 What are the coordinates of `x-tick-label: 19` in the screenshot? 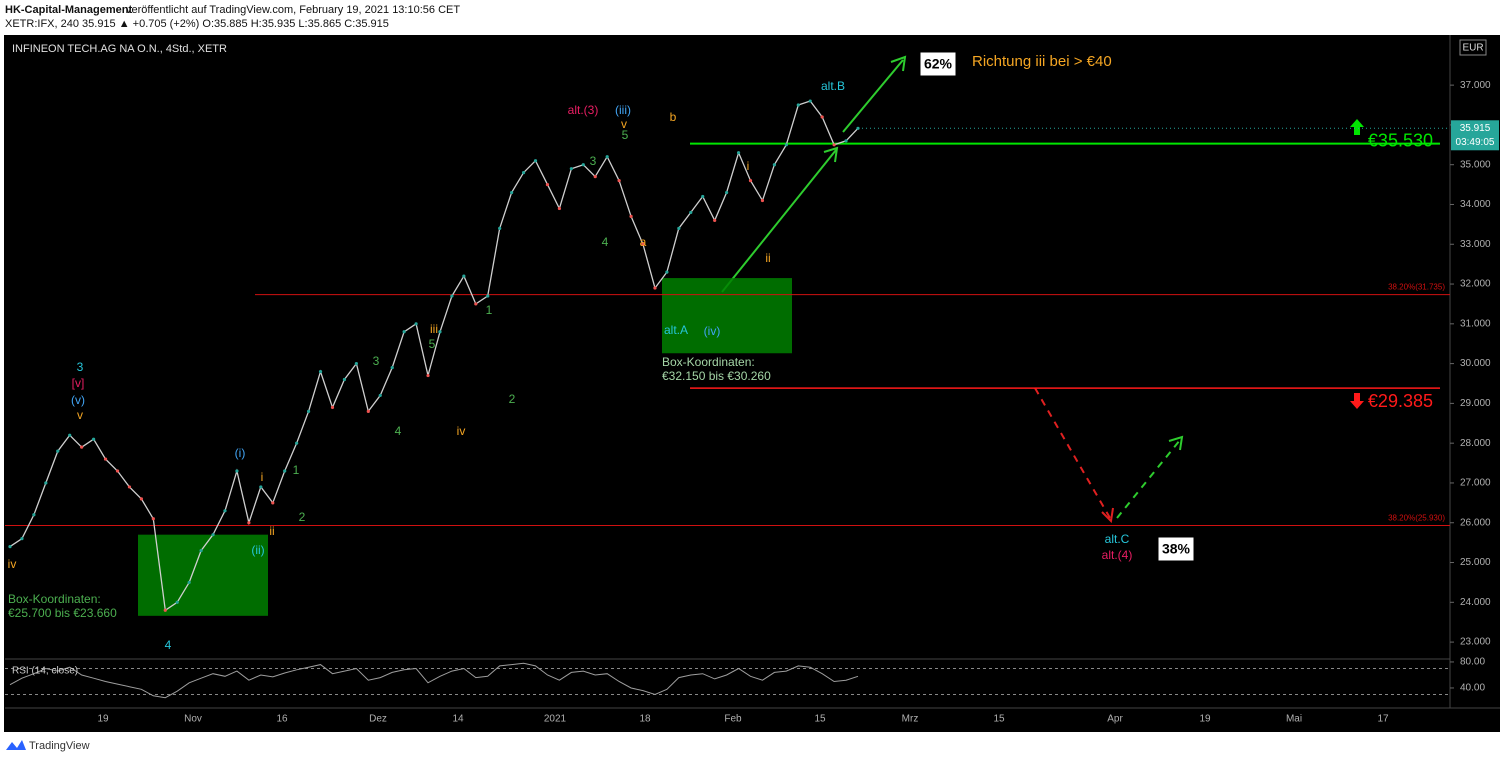 It's located at (103, 719).